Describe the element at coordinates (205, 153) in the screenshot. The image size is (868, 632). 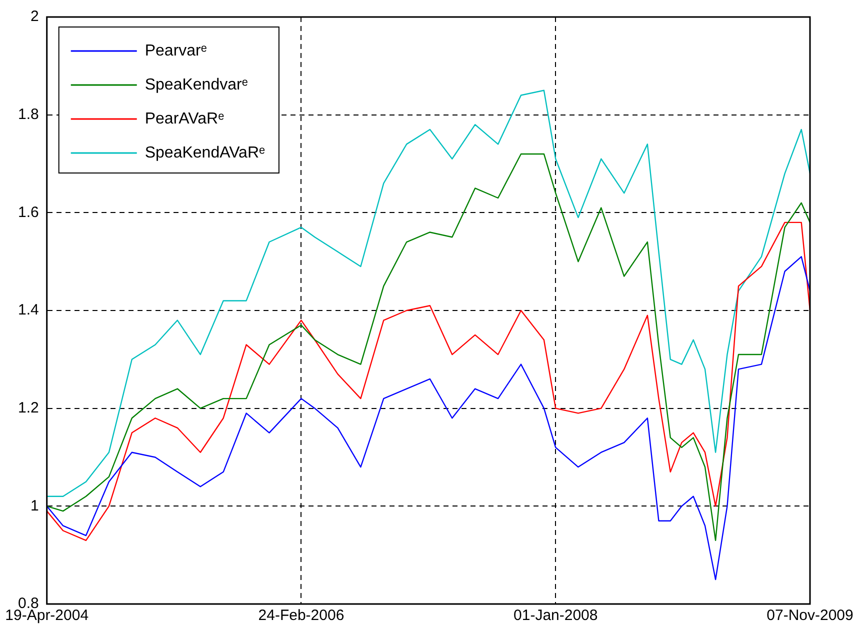
I see `legend-label: SpeaKendAVaRᵉ` at that location.